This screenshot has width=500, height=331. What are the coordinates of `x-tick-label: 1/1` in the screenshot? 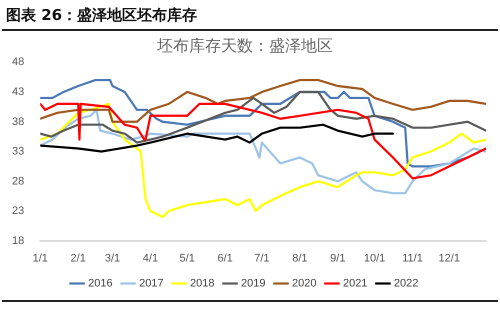 It's located at (40, 258).